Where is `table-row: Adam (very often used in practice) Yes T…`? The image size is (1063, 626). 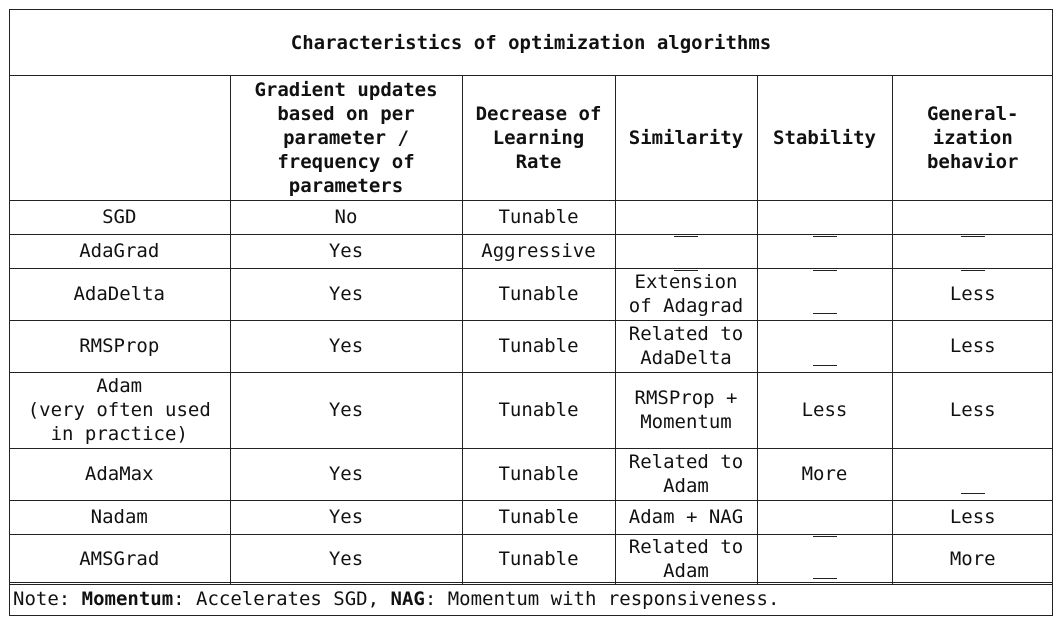 table-row: Adam (very often used in practice) Yes T… is located at coordinates (531, 410).